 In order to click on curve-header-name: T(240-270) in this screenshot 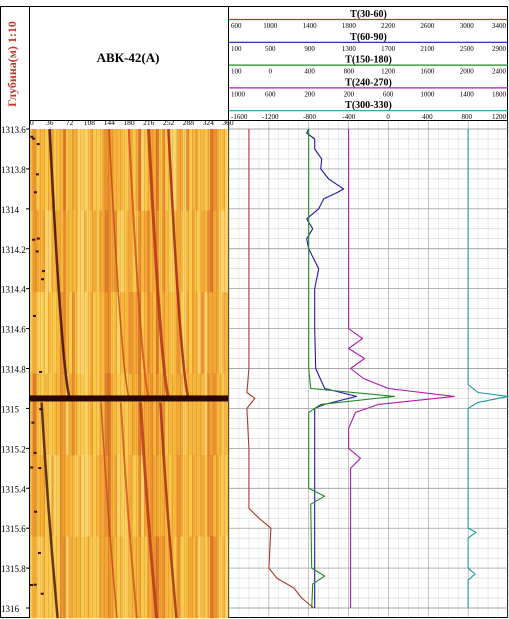, I will do `click(368, 82)`.